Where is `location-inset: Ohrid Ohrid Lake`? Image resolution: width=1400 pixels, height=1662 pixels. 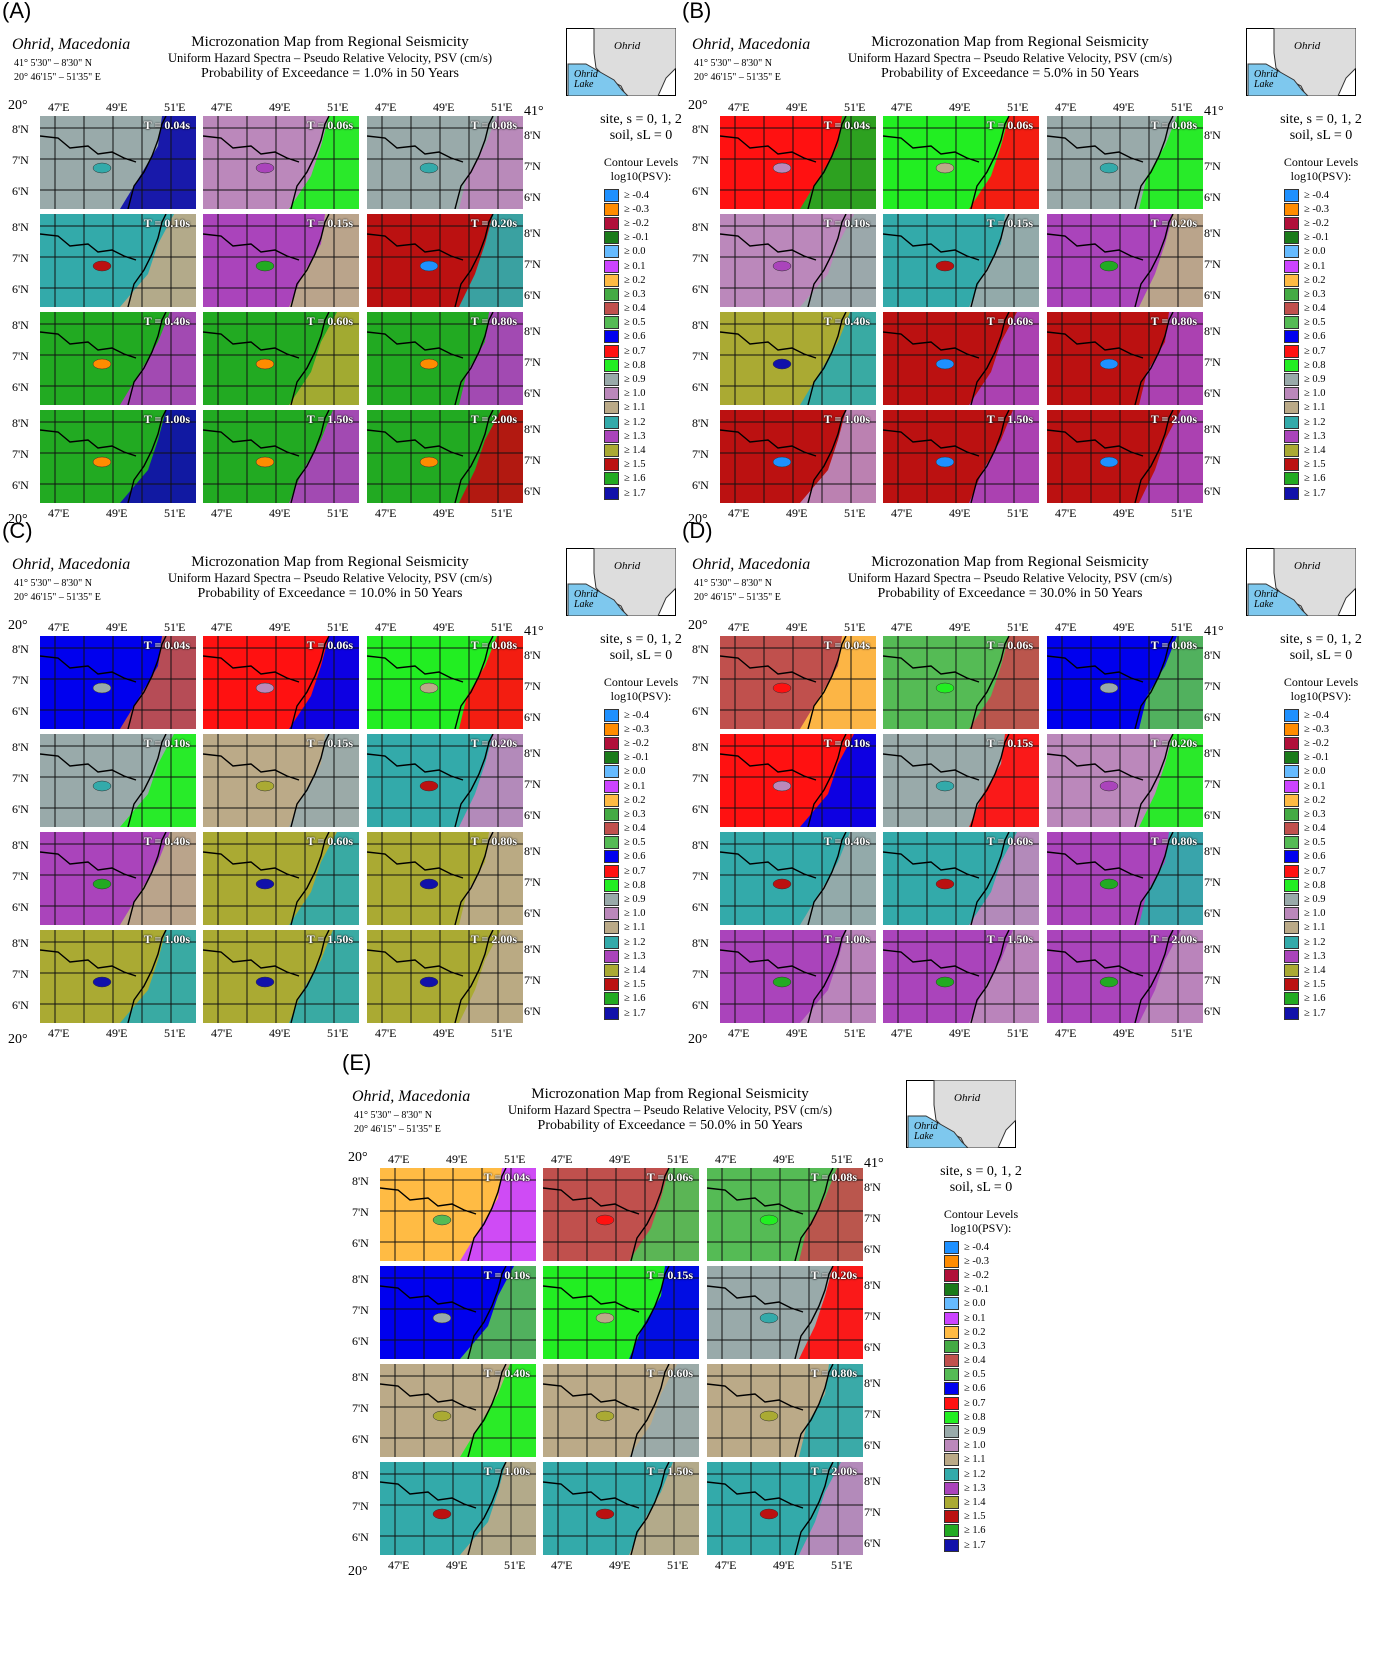
location-inset: Ohrid Ohrid Lake is located at coordinates (1301, 62).